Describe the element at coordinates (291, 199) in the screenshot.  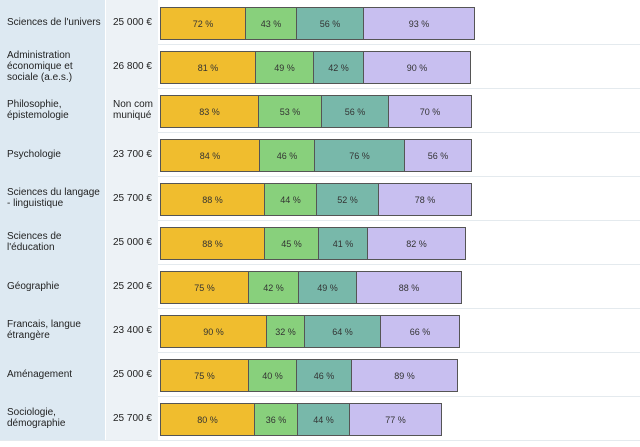
I see `bar-segment-2: 44 %` at that location.